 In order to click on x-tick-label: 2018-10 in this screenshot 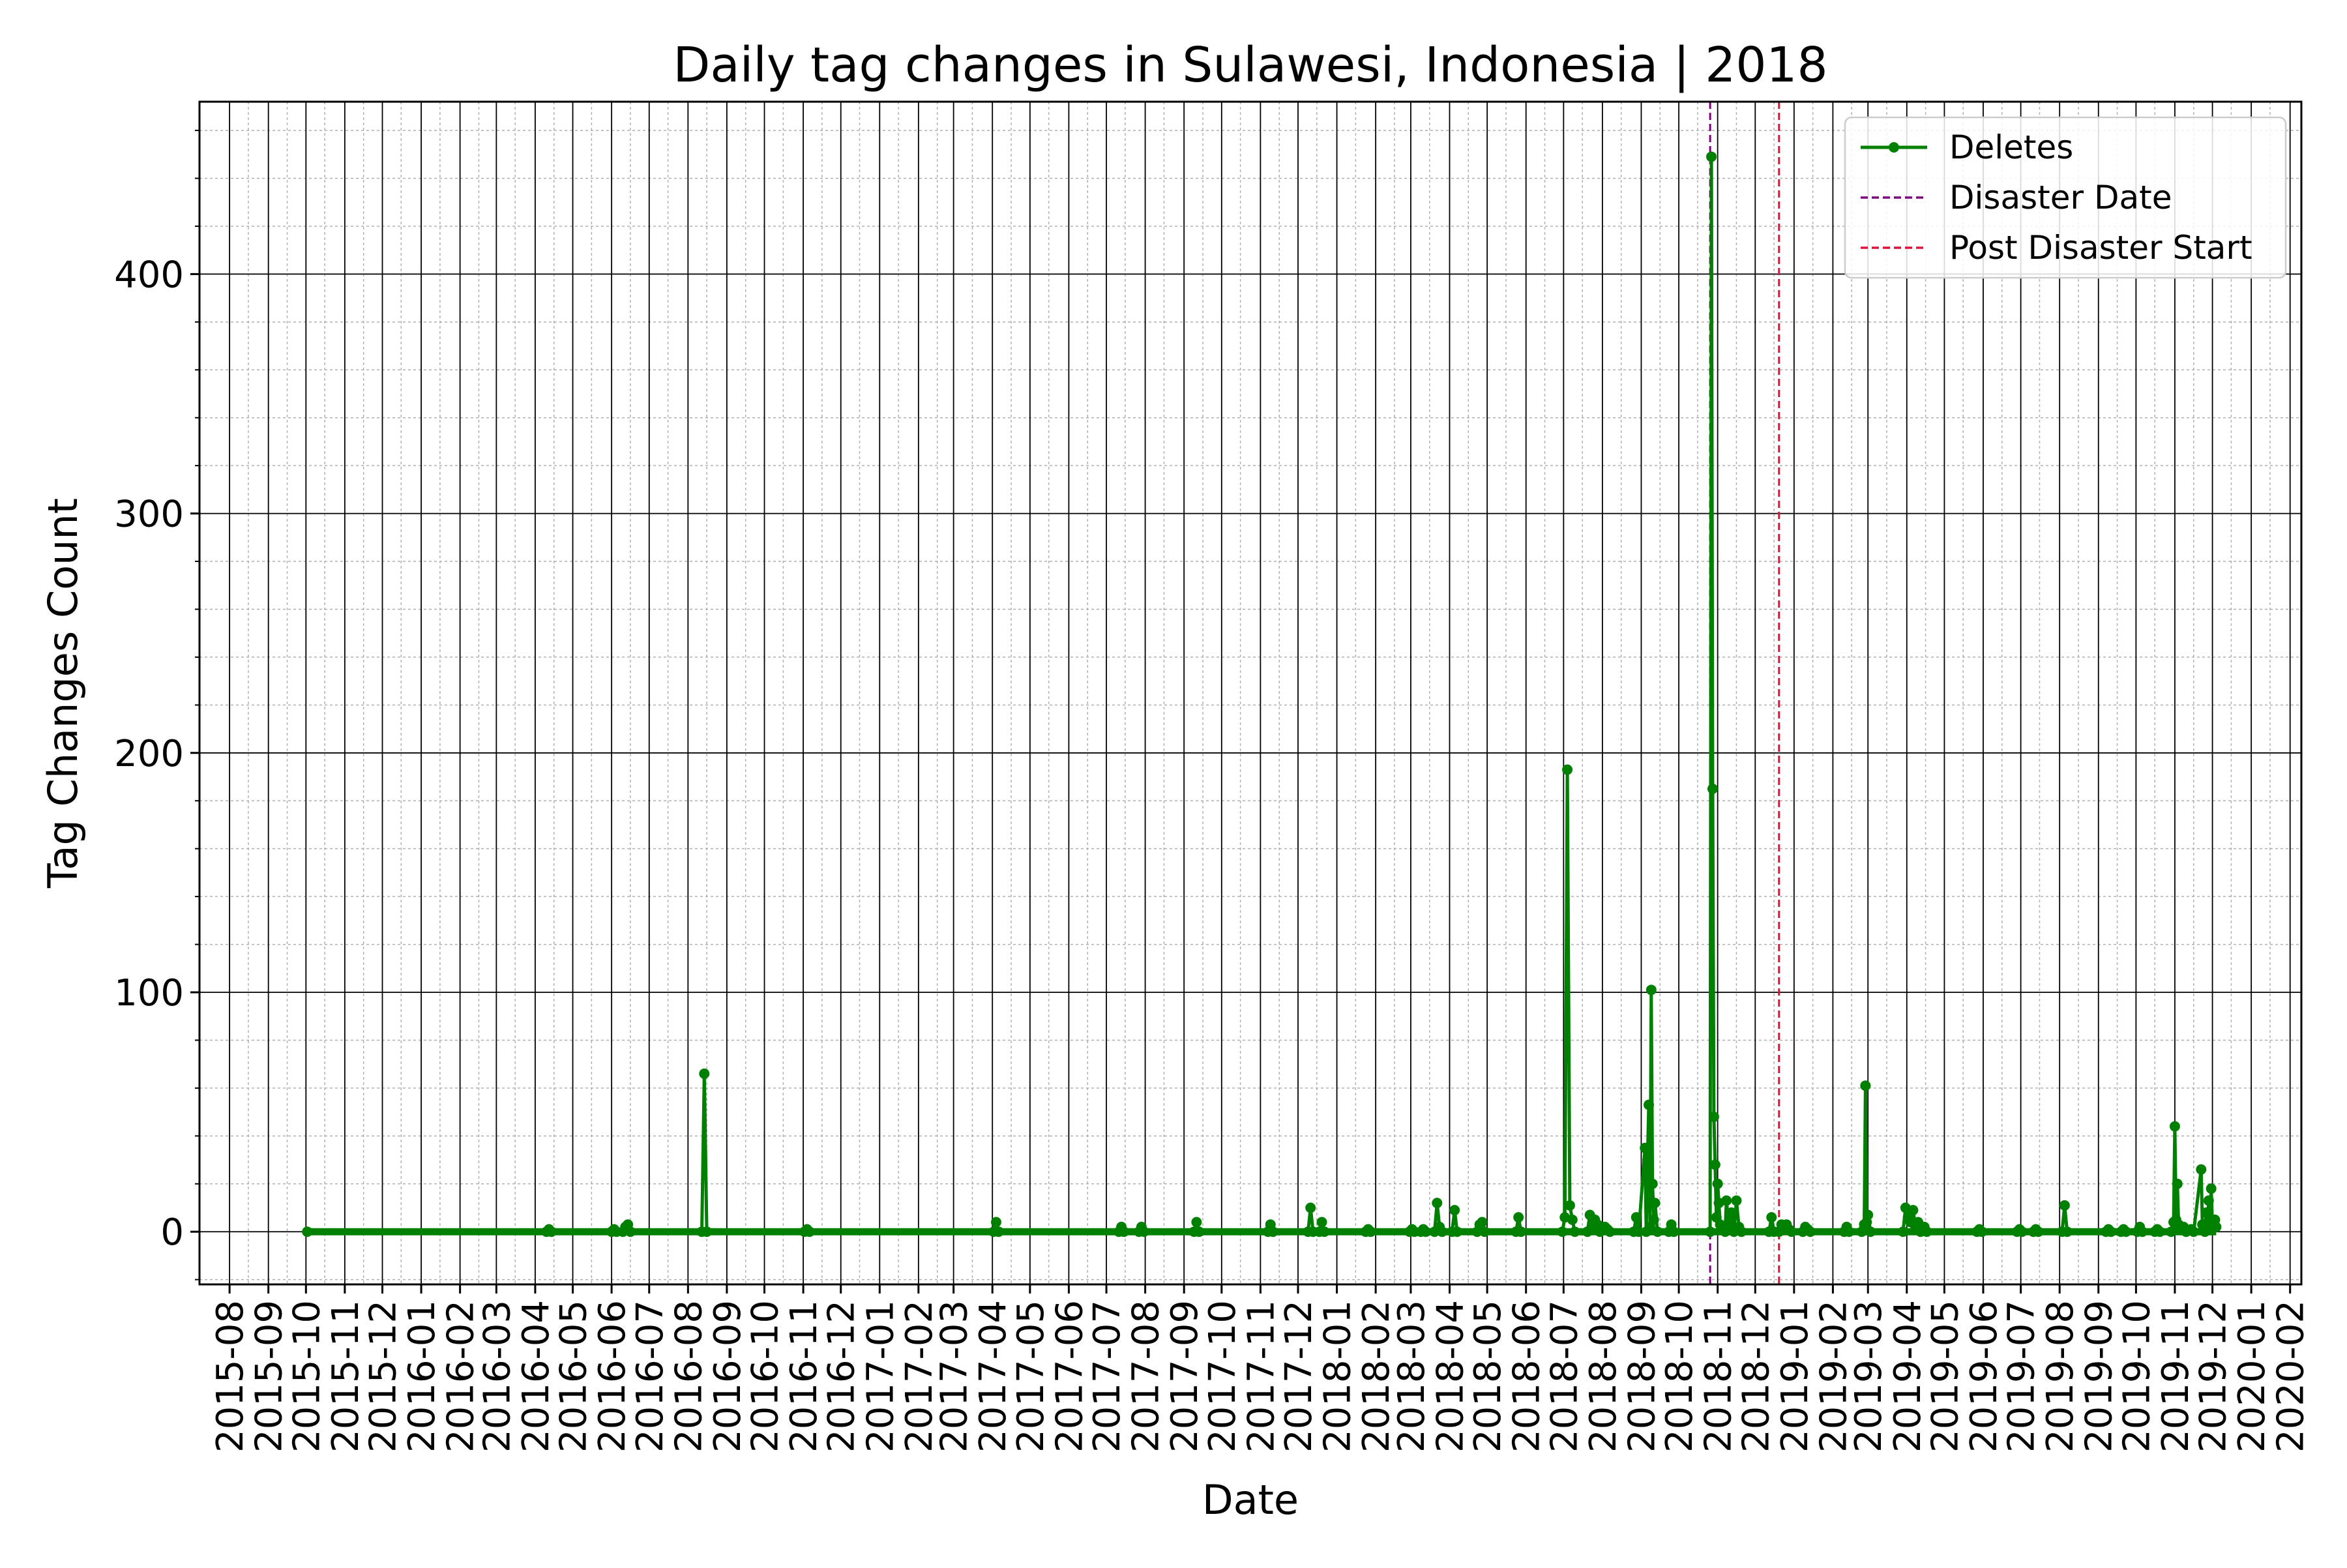, I will do `click(1680, 1376)`.